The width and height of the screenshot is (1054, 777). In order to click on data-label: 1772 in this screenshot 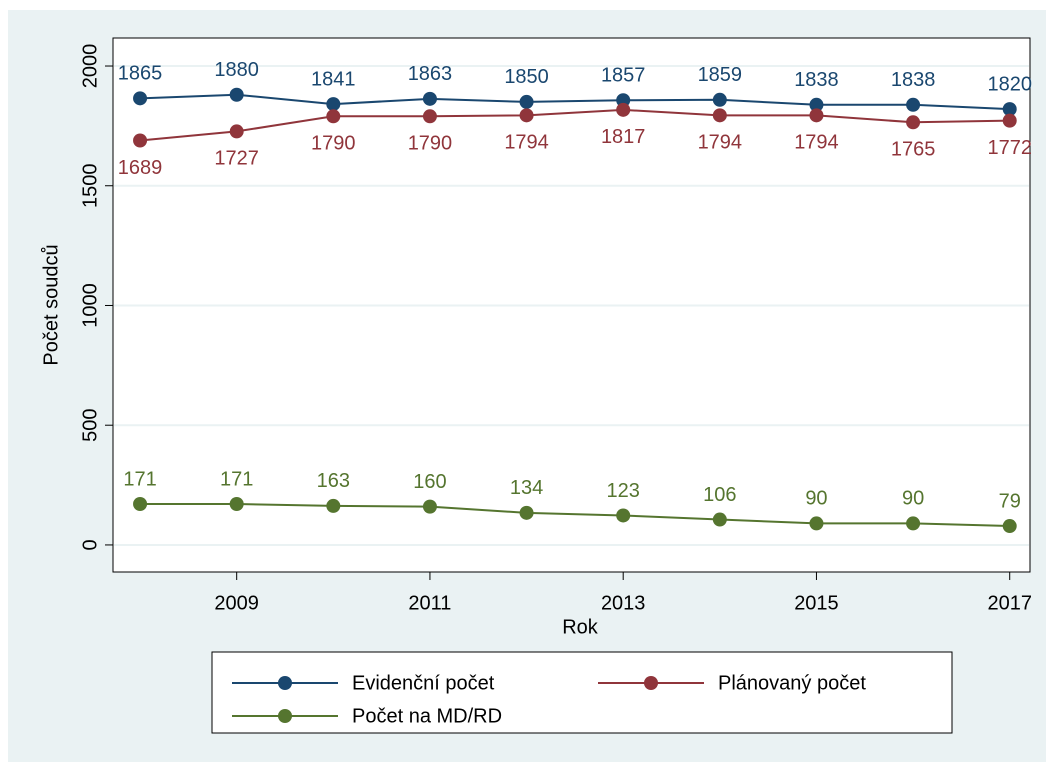, I will do `click(1009, 148)`.